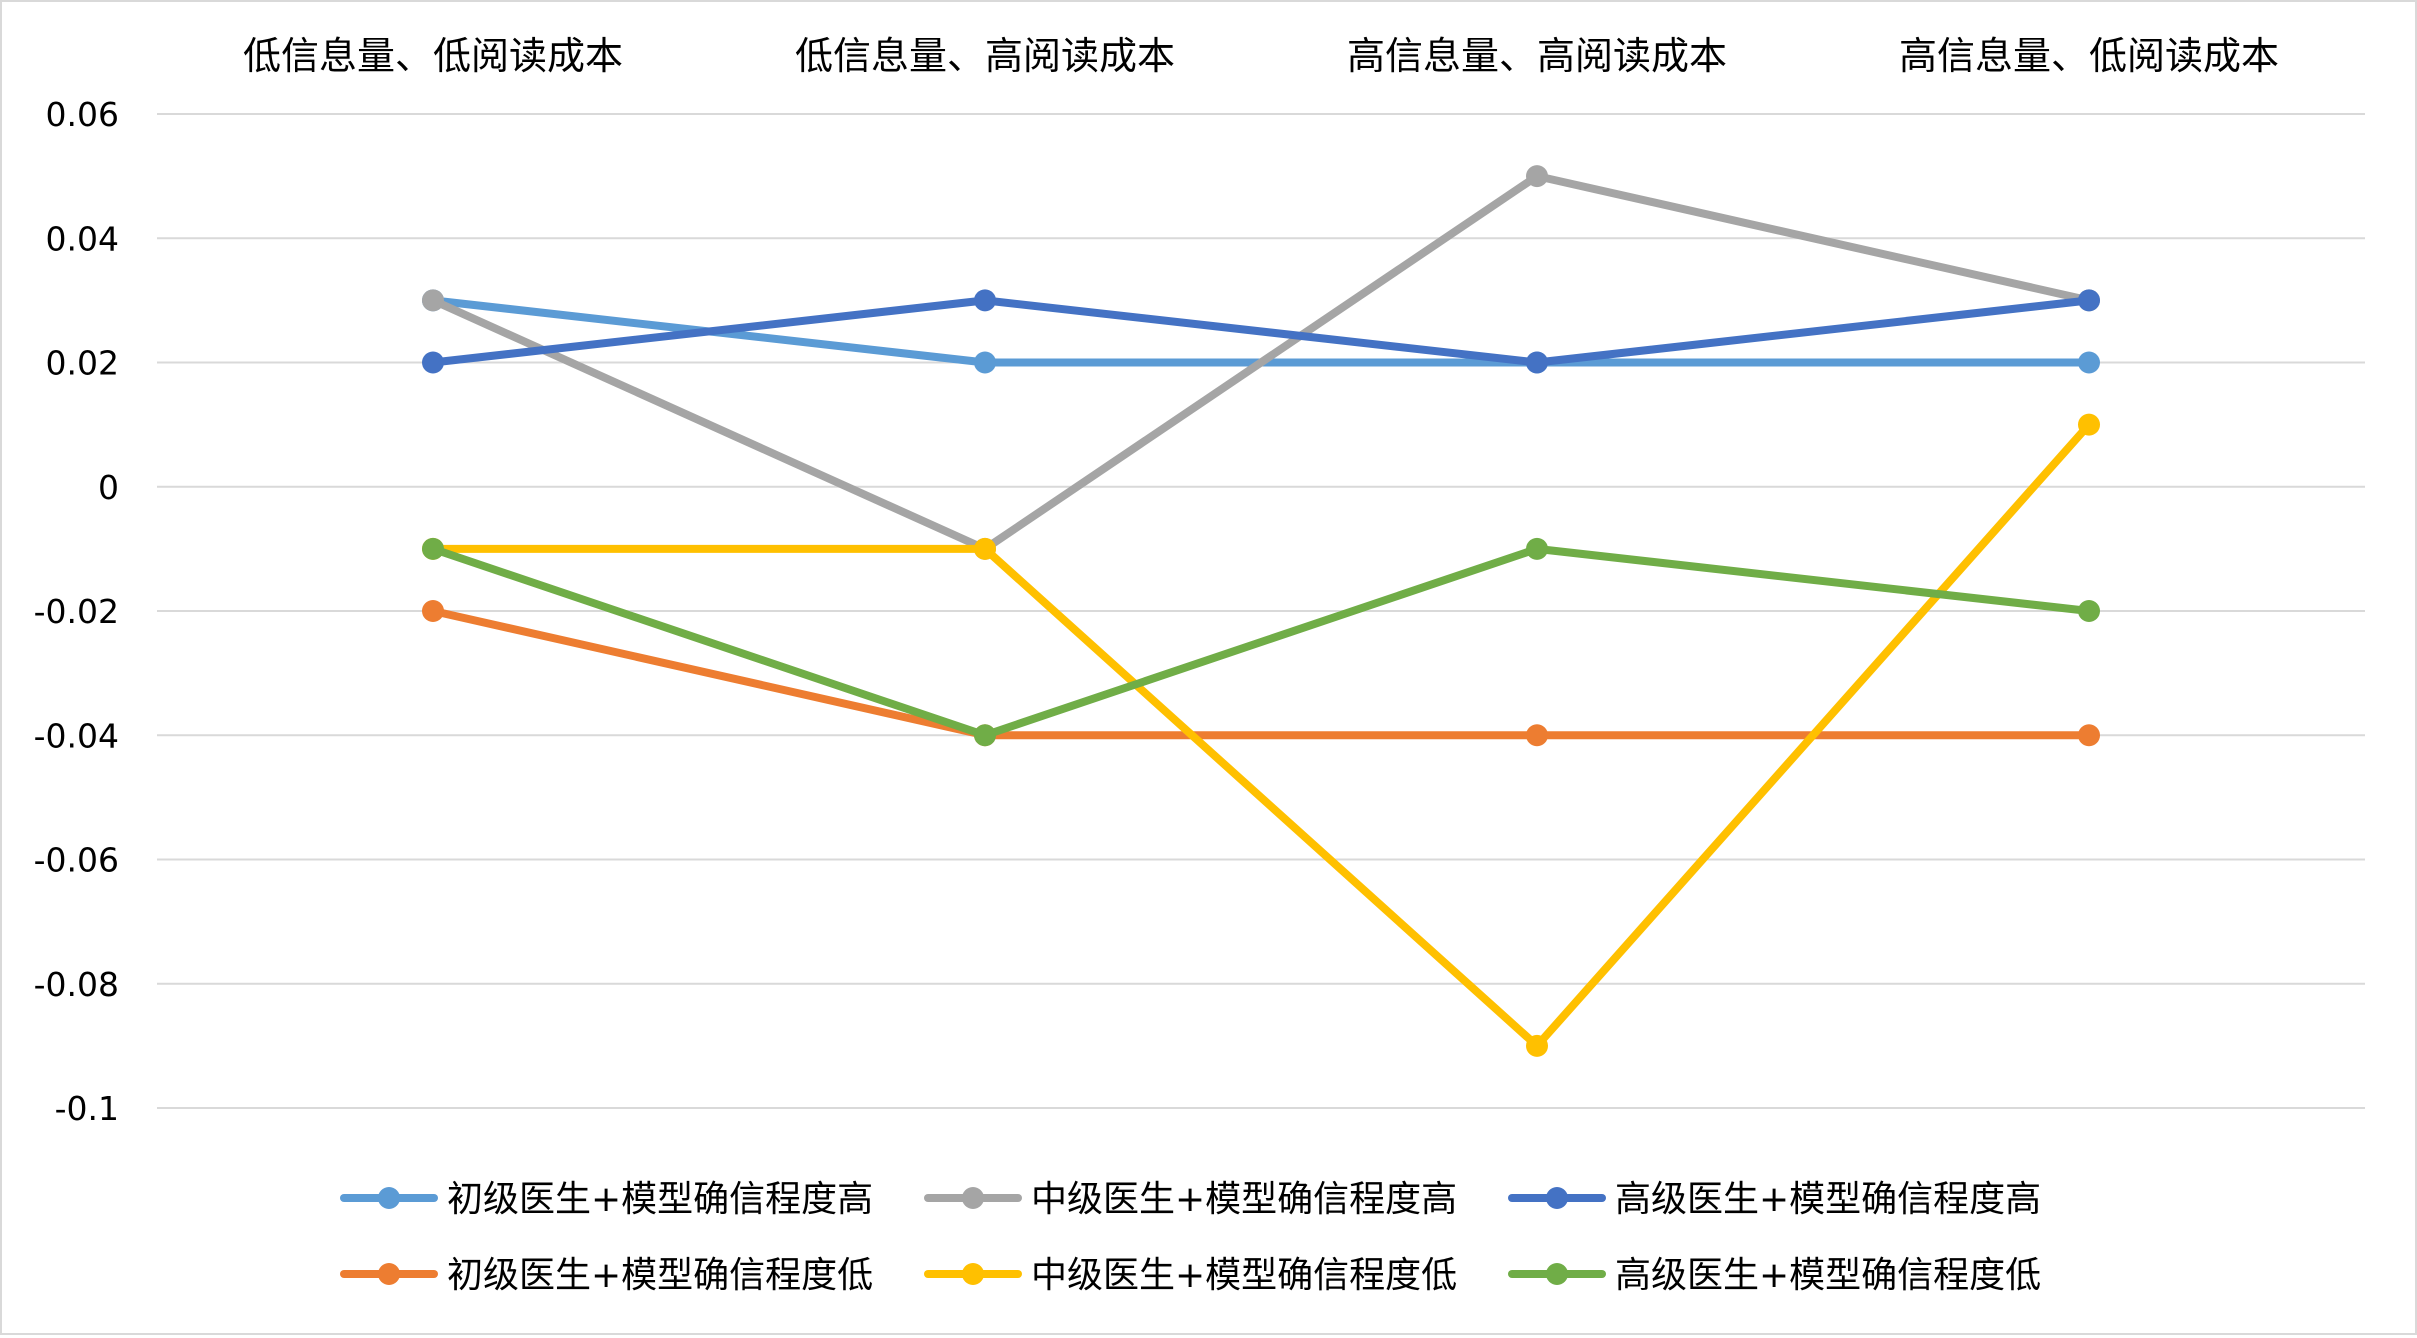 This screenshot has height=1338, width=2417. I want to click on legend-label: 初级医生+模型确信程度低, so click(660, 1275).